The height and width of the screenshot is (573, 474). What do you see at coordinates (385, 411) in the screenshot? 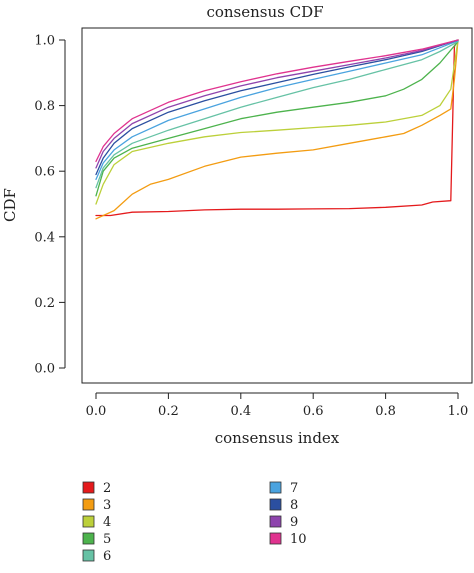
I see `x-tick-label: 0.8` at bounding box center [385, 411].